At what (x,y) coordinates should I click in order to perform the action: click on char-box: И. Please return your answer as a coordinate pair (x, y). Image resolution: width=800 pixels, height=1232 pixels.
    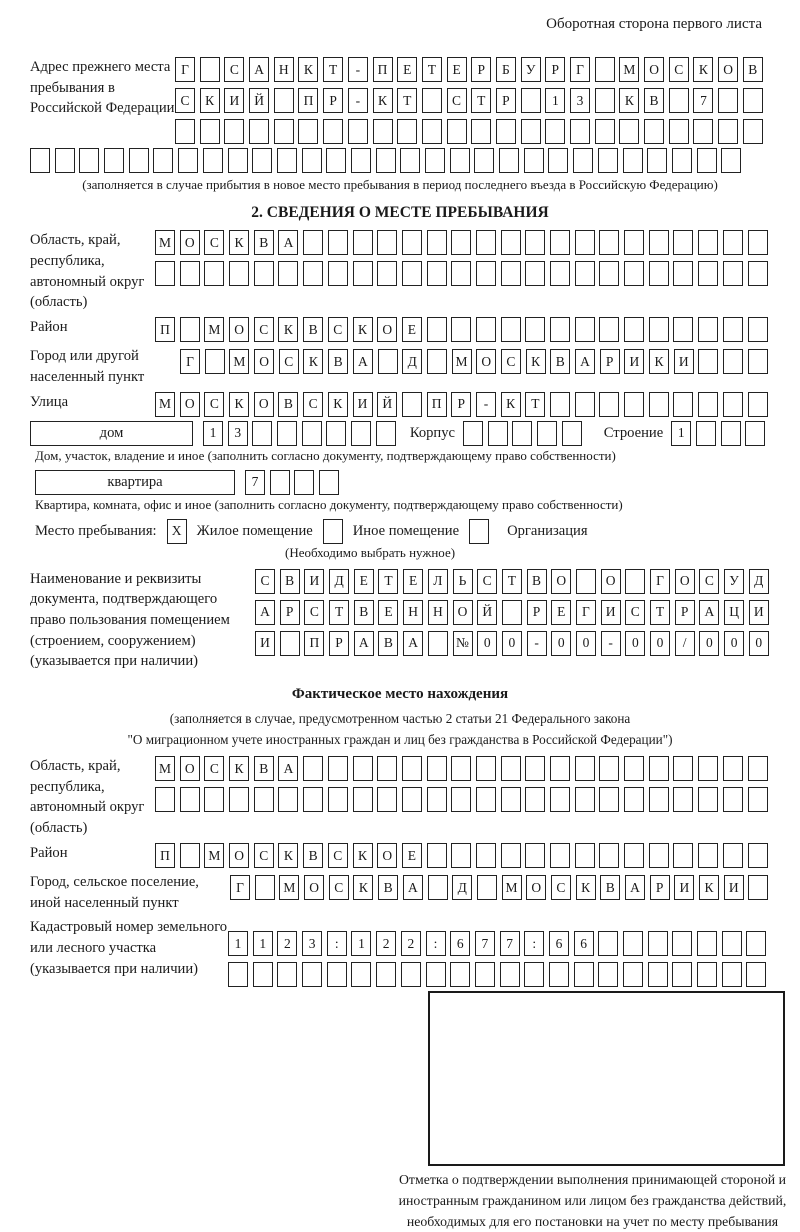
    Looking at the image, I should click on (683, 362).